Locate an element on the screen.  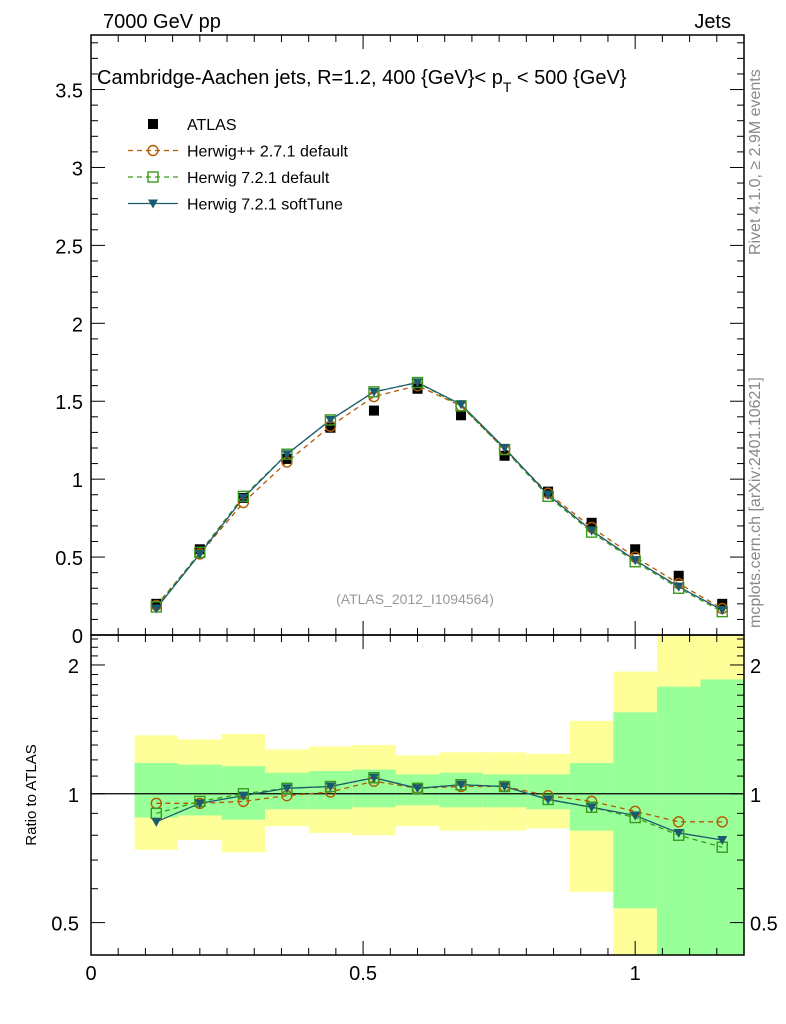
x-tick-label: 0.5 is located at coordinates (363, 974).